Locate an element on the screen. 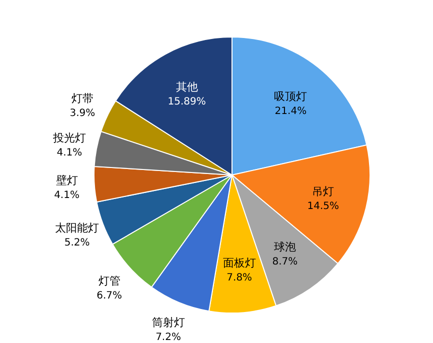 The image size is (433, 343). slice-label: 筒射灯 is located at coordinates (168, 322).